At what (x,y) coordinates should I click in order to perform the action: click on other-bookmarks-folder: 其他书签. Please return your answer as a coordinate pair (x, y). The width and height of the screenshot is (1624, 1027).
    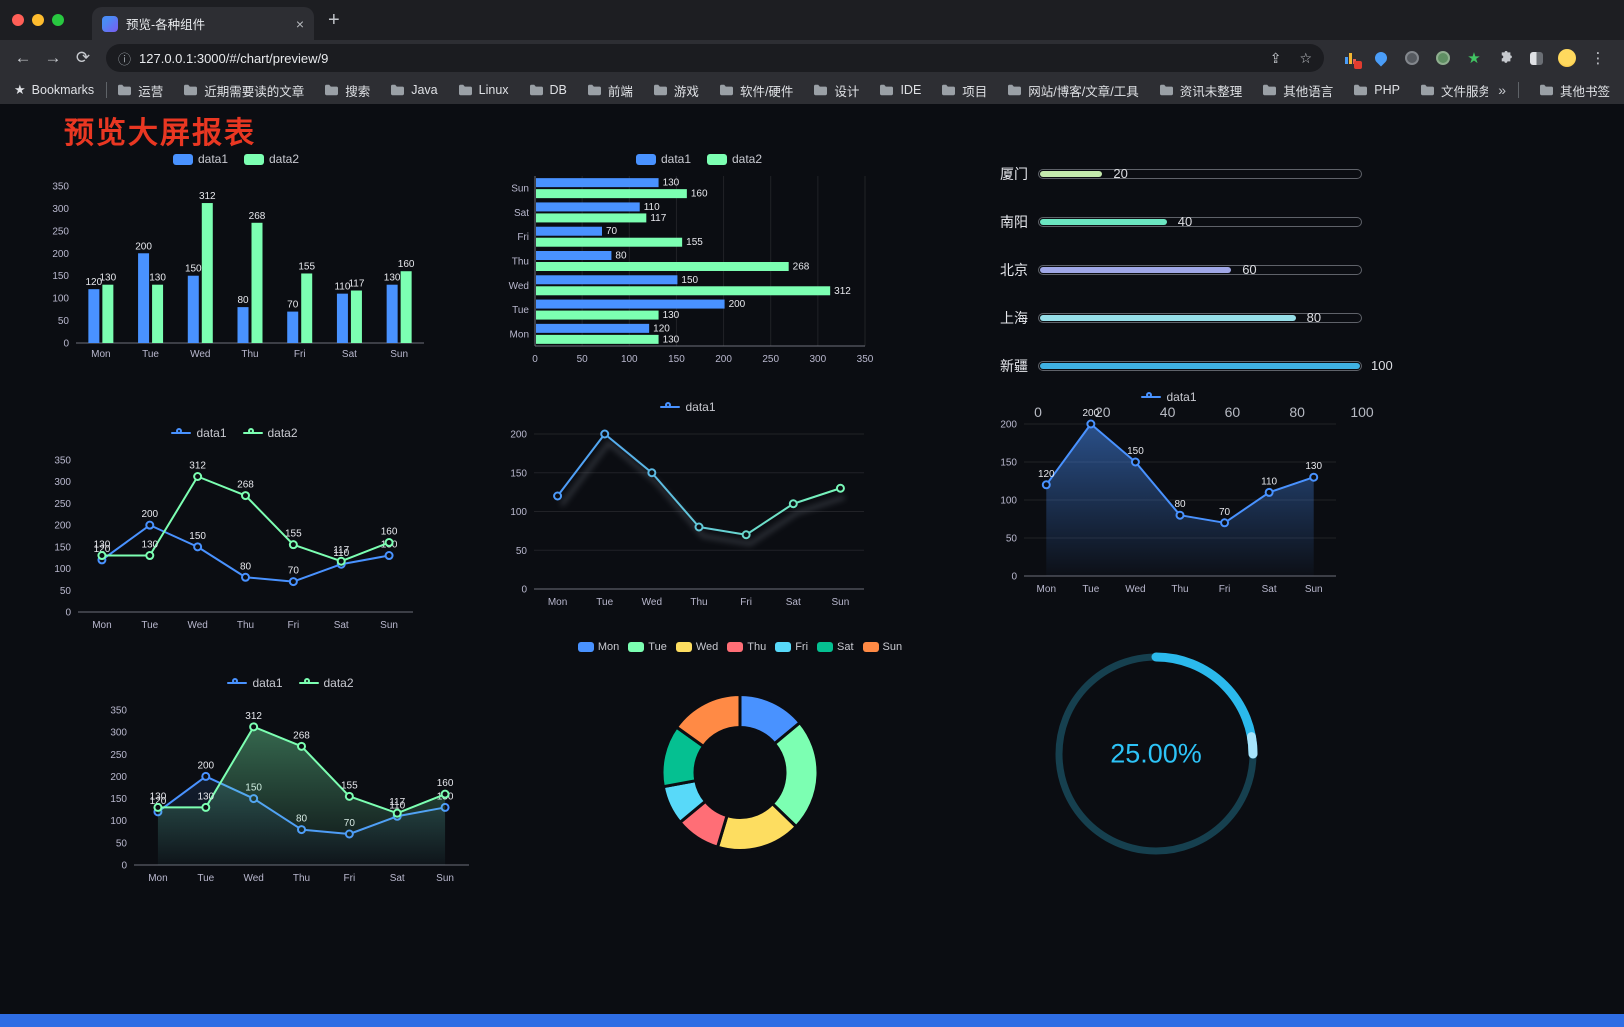
    Looking at the image, I should click on (1574, 90).